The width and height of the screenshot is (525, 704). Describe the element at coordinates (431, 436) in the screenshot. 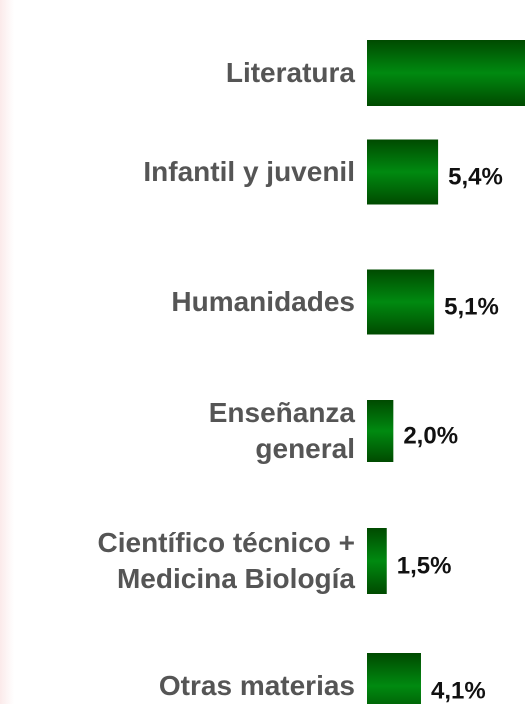

I see `value-label: 2,0%` at that location.